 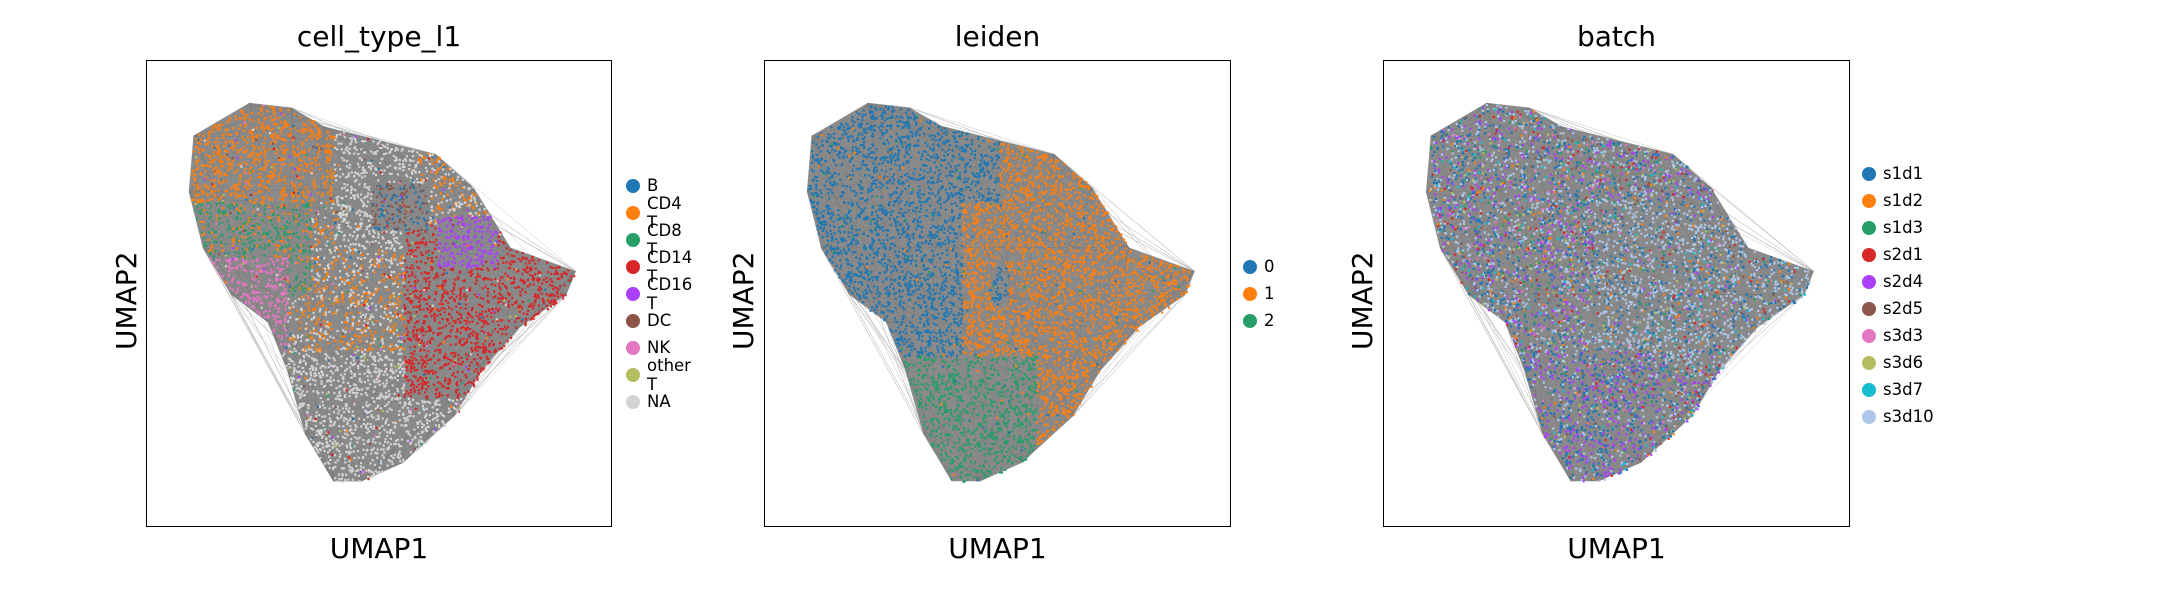 I want to click on legend-label: s3d7, so click(x=1903, y=389).